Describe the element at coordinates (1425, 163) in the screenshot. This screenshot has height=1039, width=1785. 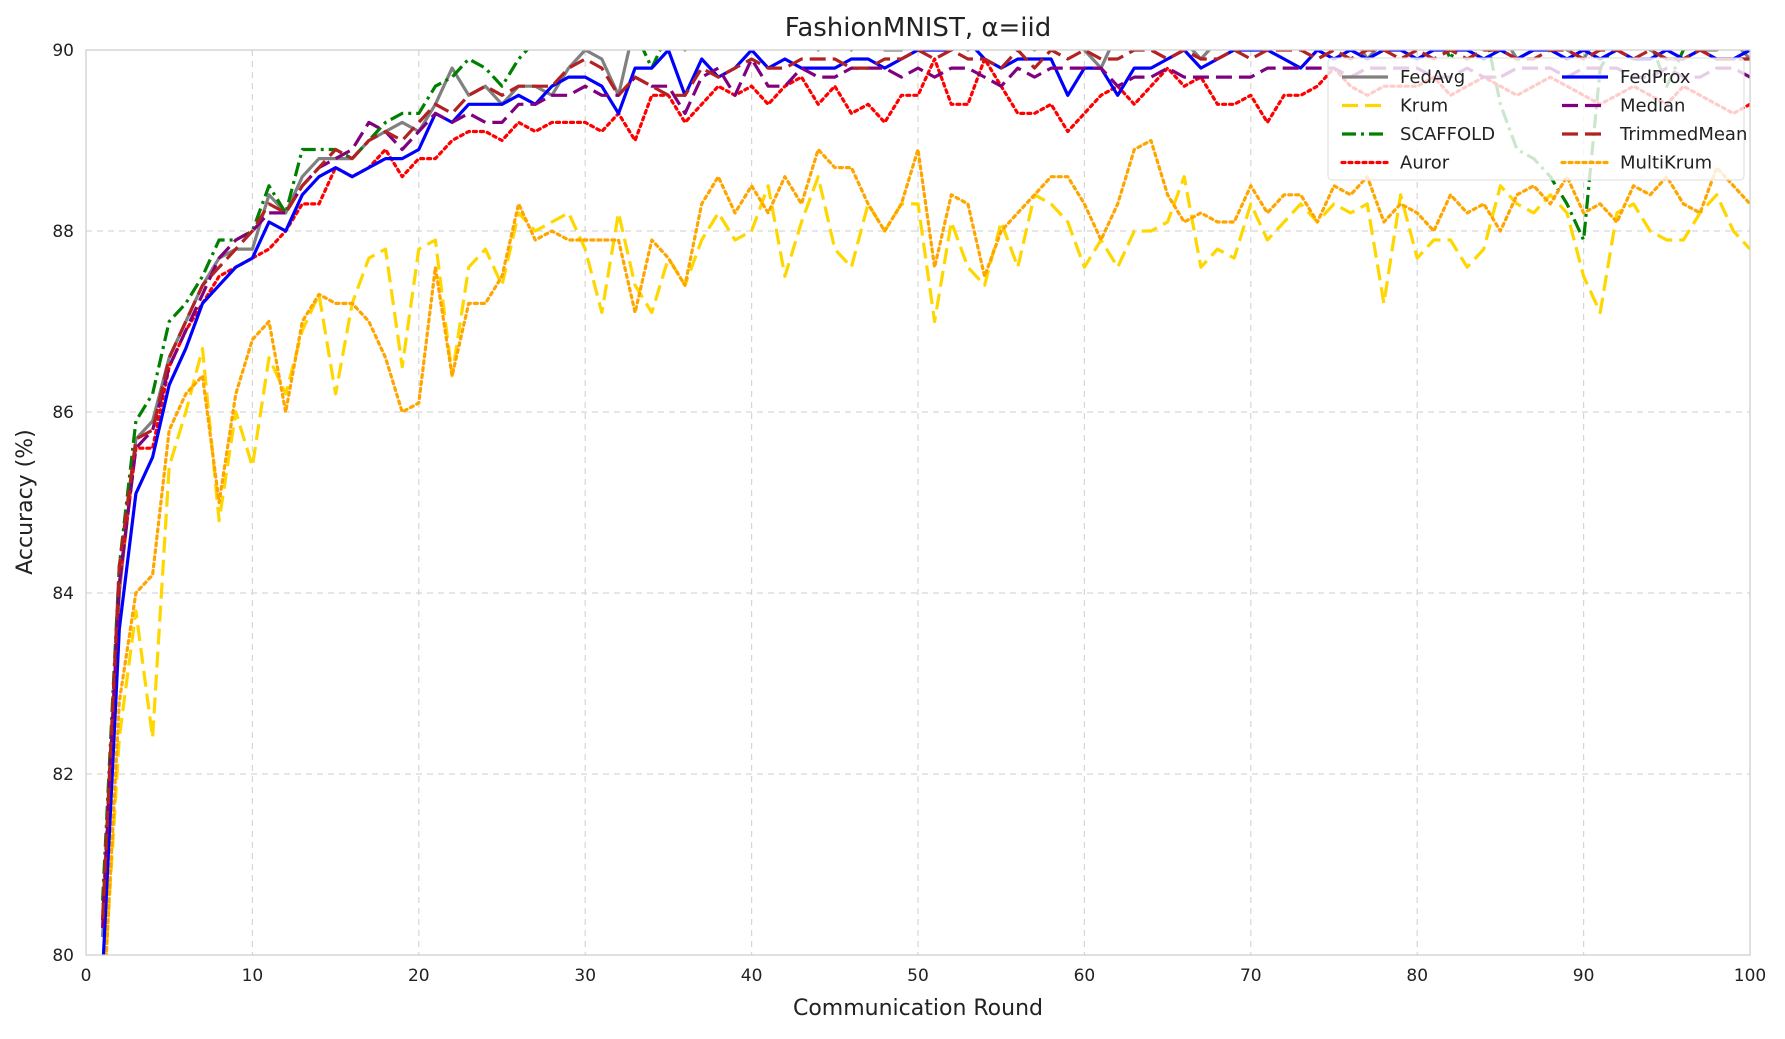
I see `legend-label-auror: Auror` at that location.